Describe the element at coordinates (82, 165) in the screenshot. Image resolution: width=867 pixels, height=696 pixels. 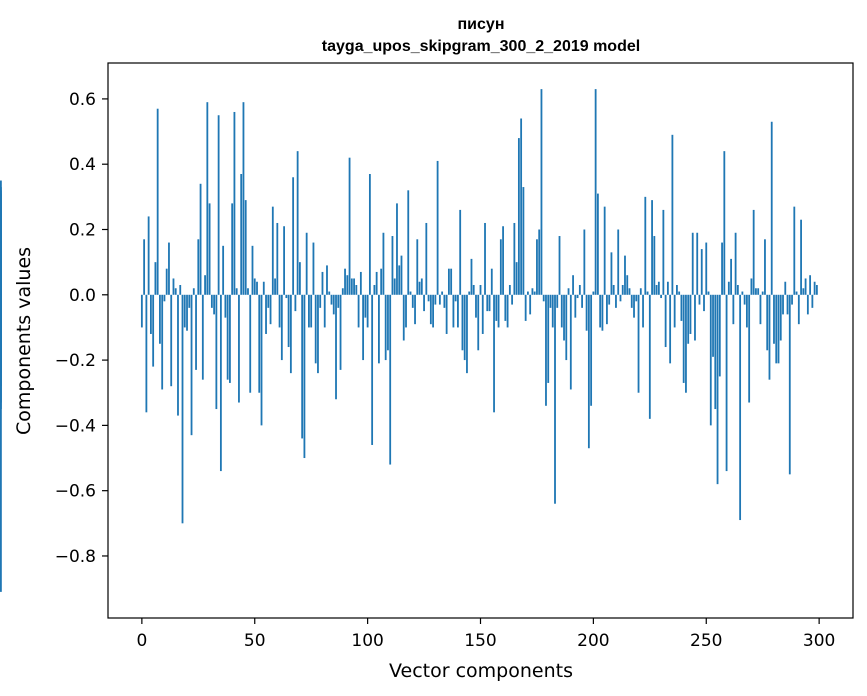
I see `y-tick-label: 0.4` at that location.